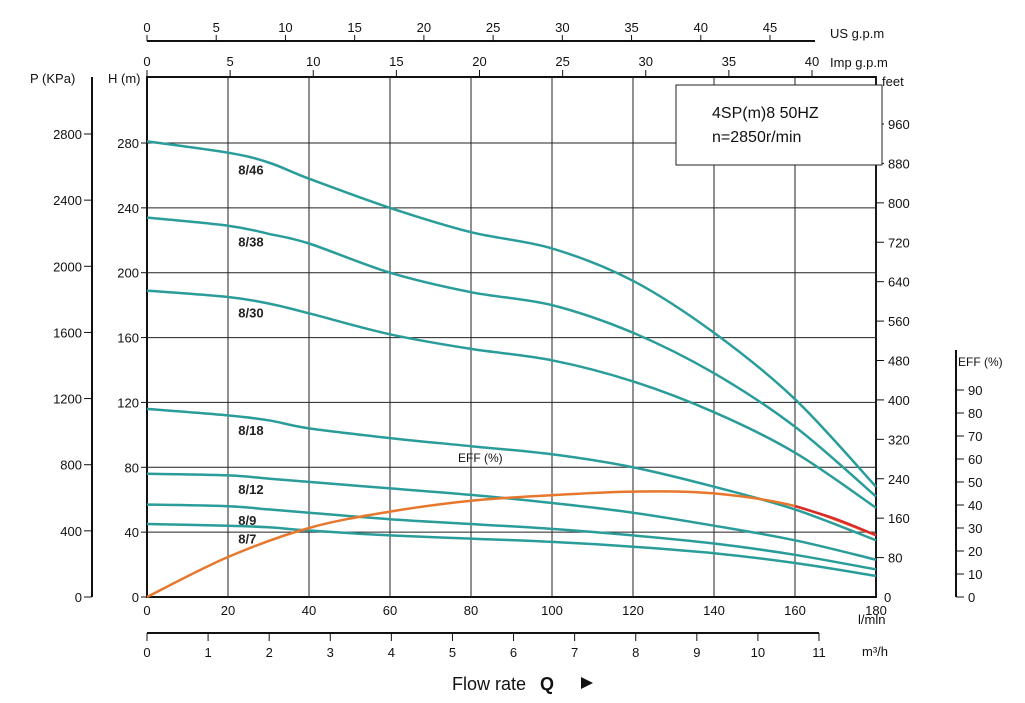 This screenshot has height=703, width=1025. What do you see at coordinates (887, 597) in the screenshot?
I see `feet-zero-mark: 0` at bounding box center [887, 597].